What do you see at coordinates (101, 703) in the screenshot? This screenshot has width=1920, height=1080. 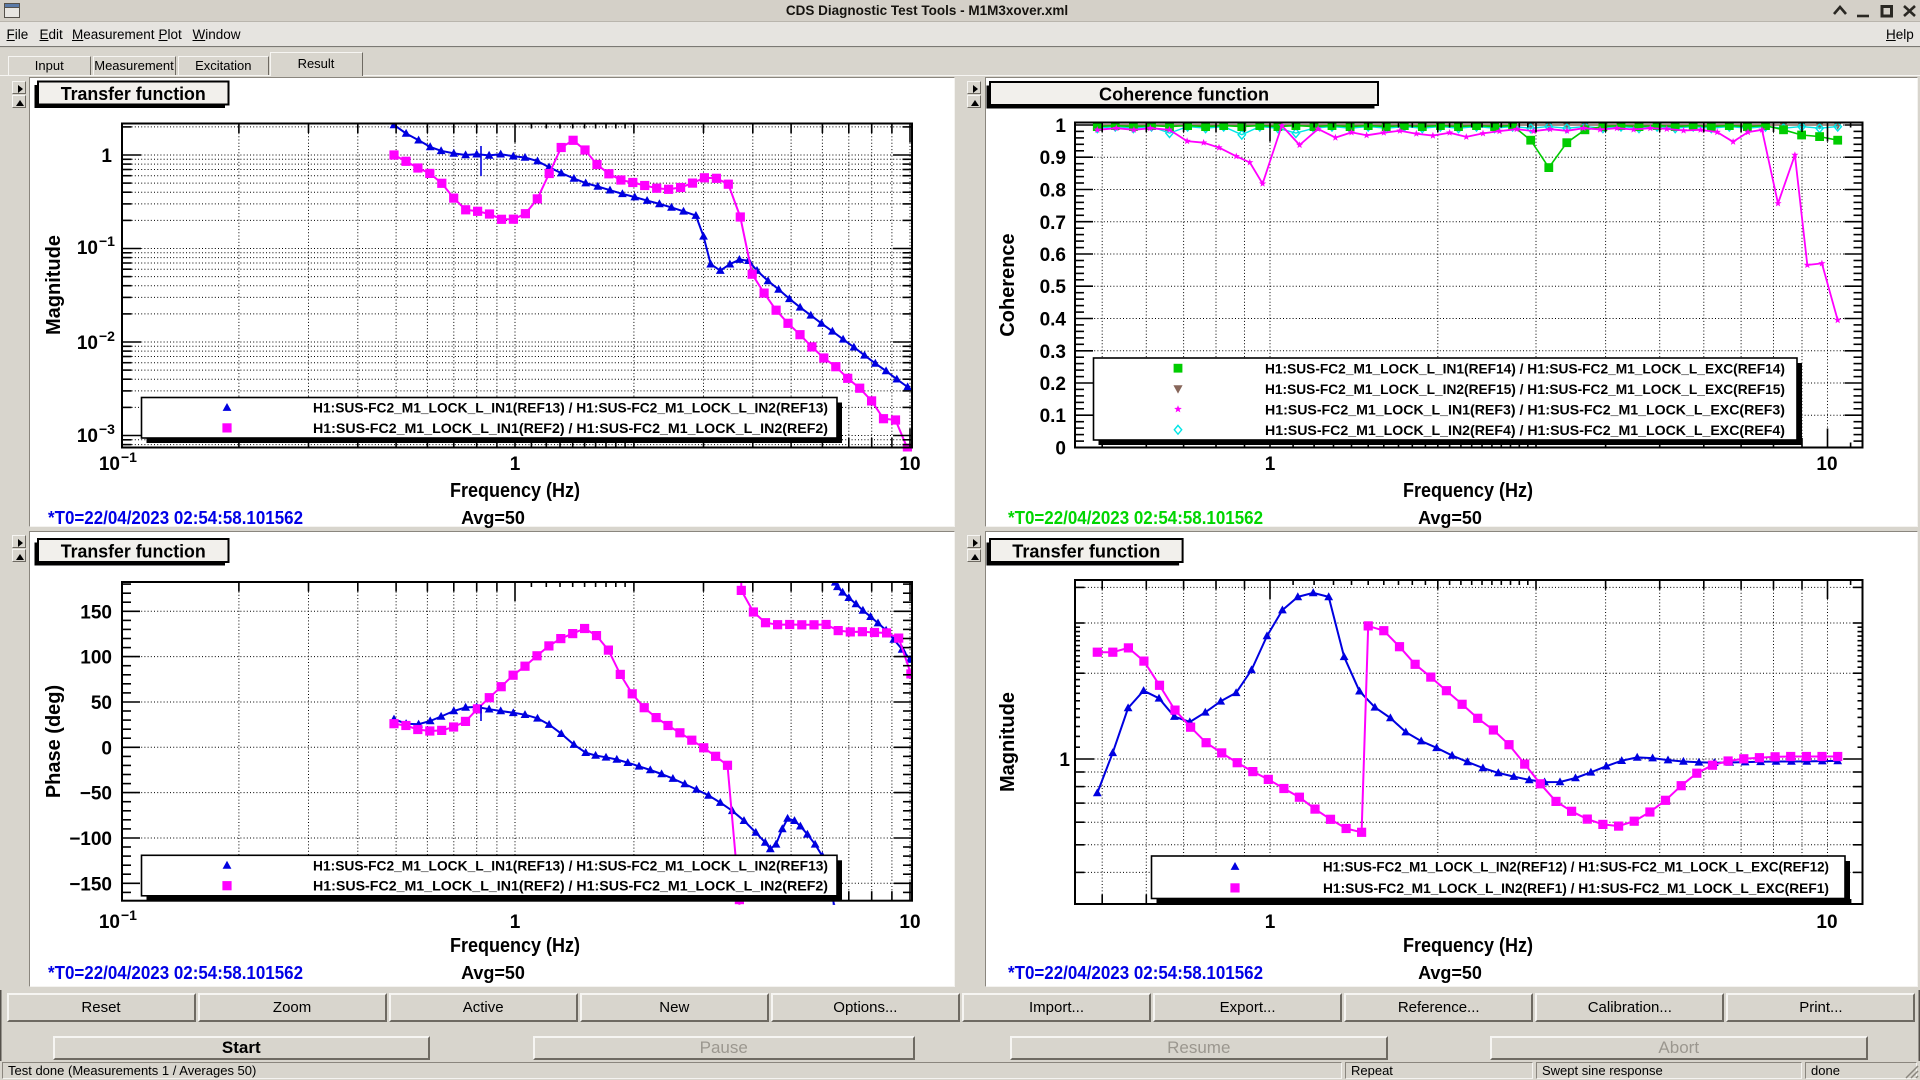 I see `svg-text: 50` at bounding box center [101, 703].